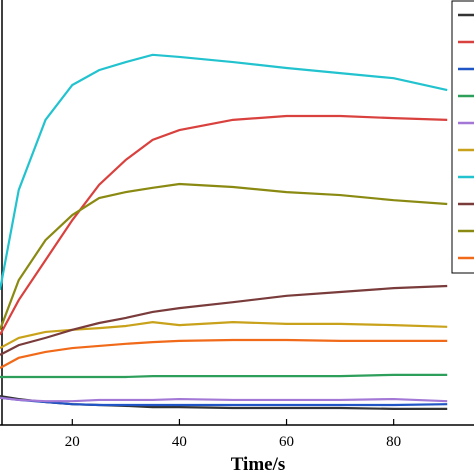  What do you see at coordinates (286, 442) in the screenshot?
I see `x-tick-label: 60` at bounding box center [286, 442].